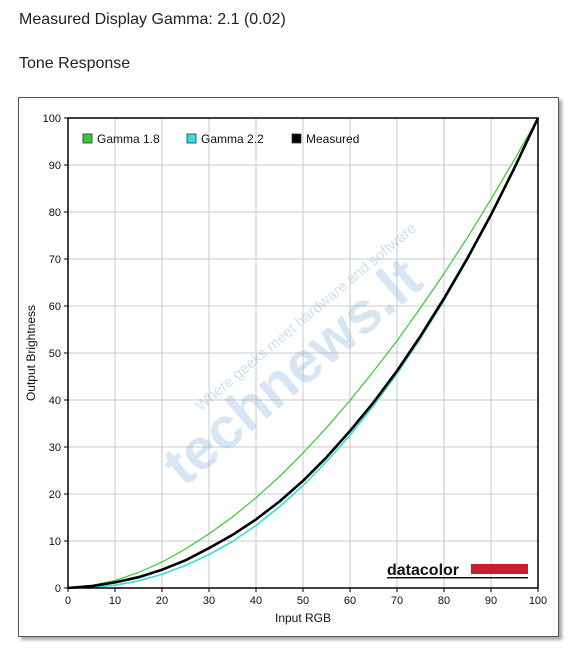  Describe the element at coordinates (55, 307) in the screenshot. I see `y-tick-label: 60` at that location.